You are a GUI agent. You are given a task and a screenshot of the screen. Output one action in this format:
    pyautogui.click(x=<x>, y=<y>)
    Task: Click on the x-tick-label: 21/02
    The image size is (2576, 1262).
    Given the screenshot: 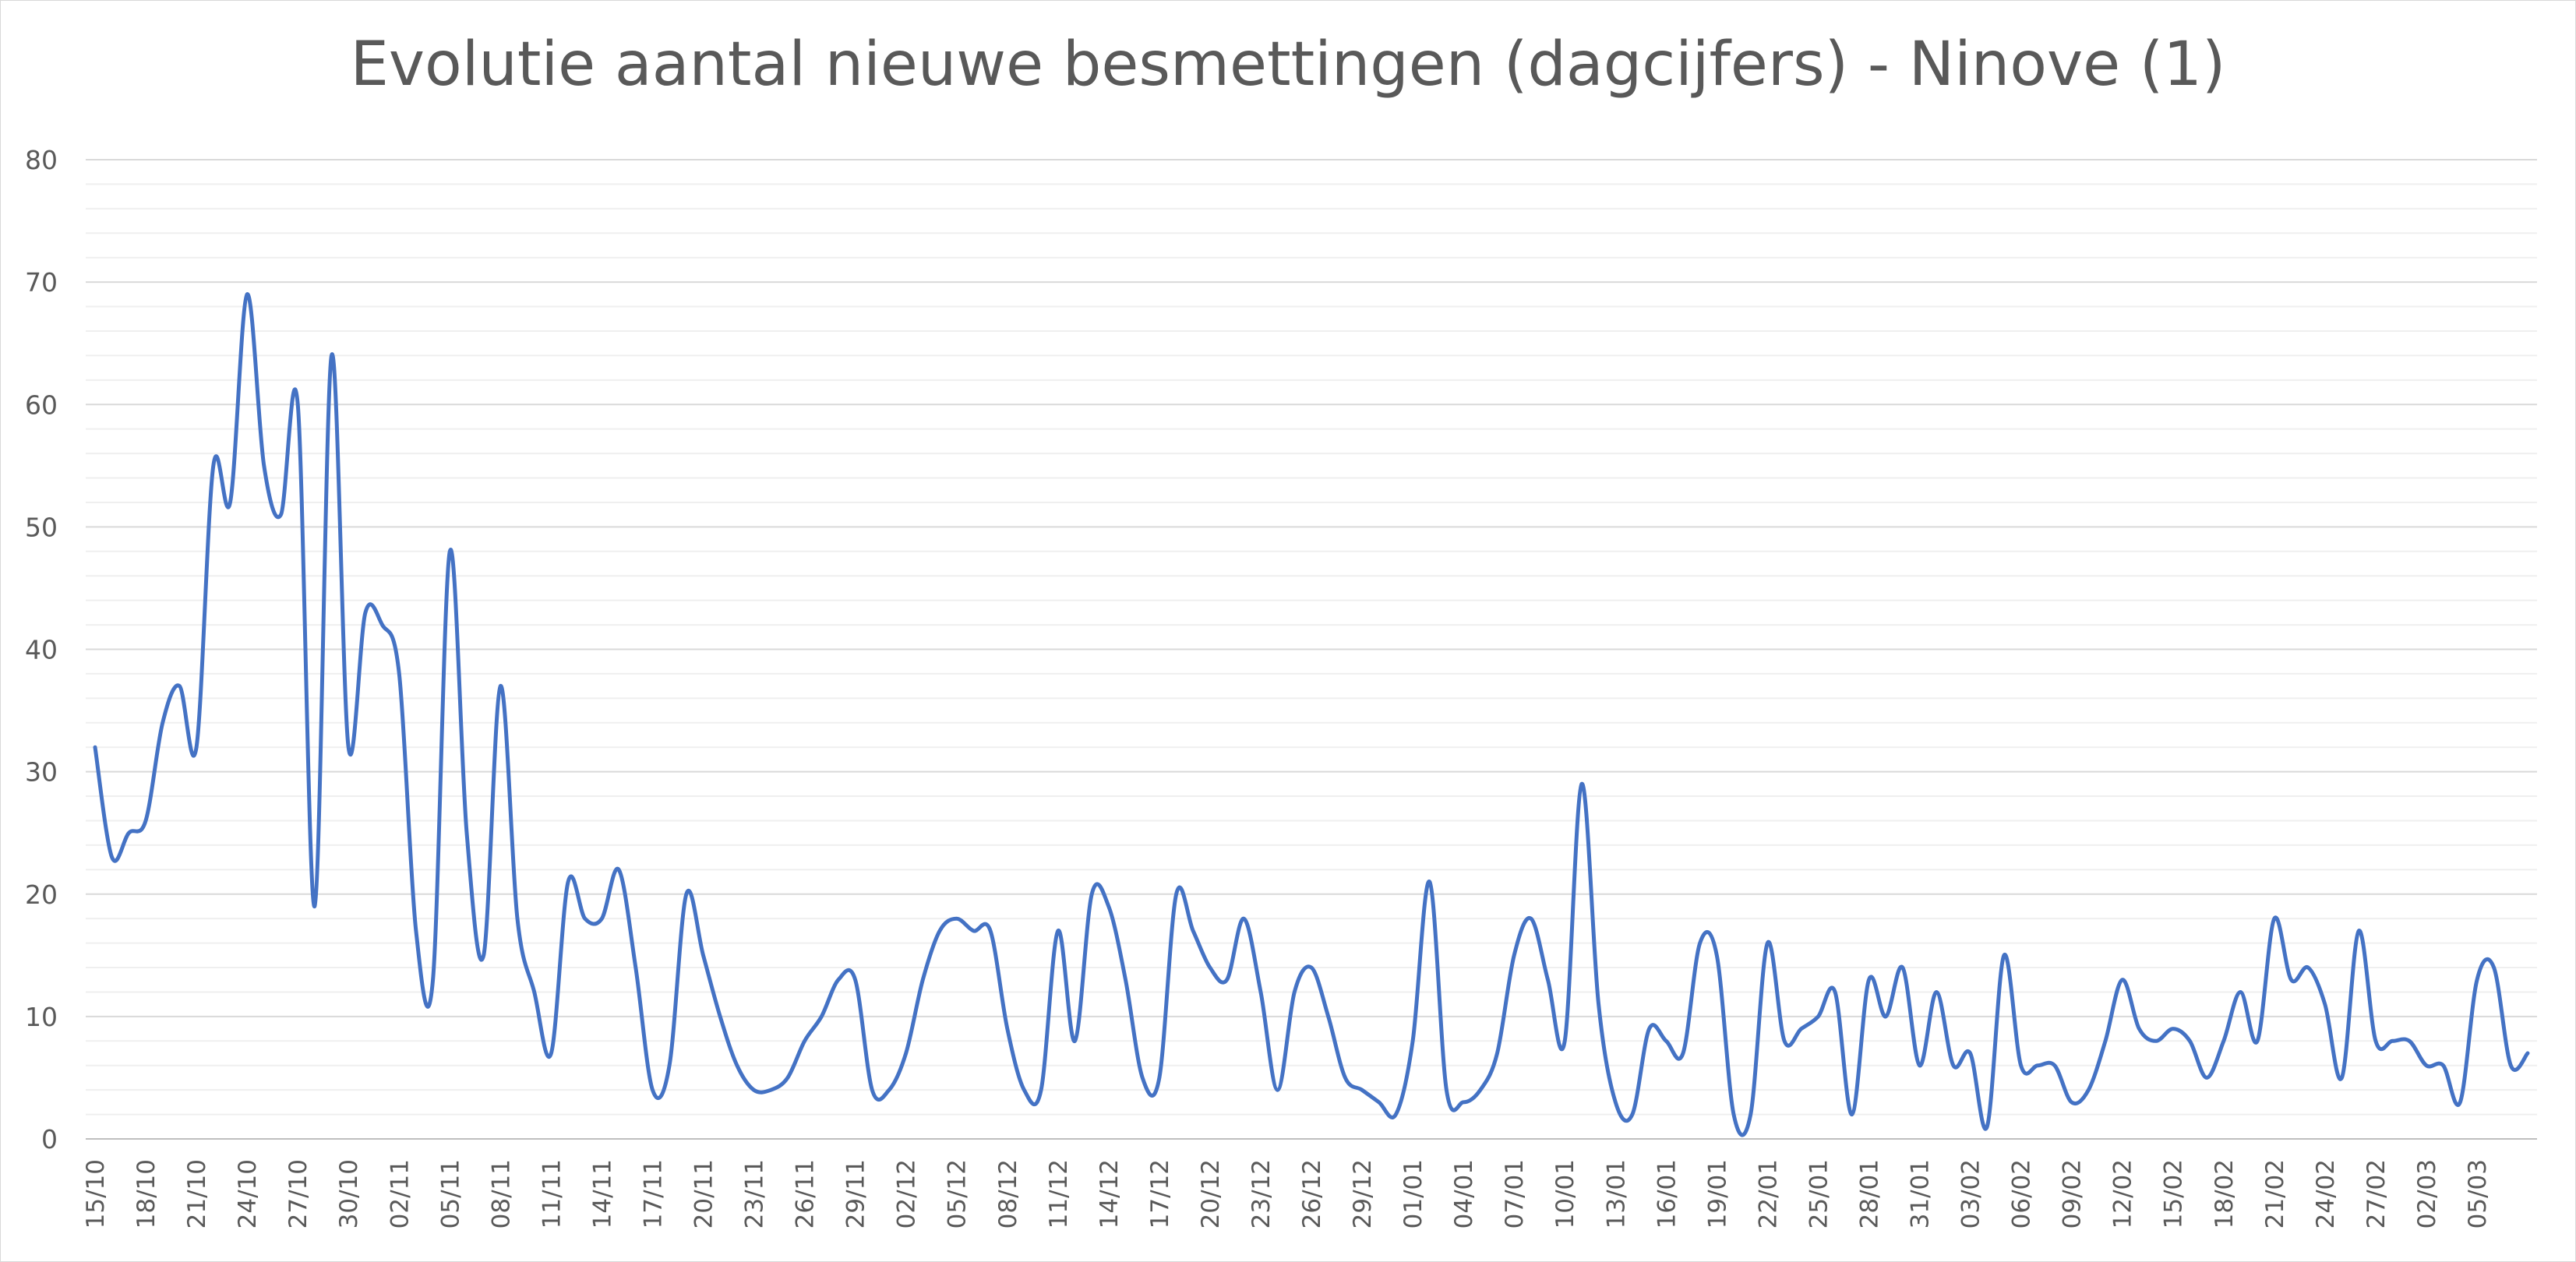 What is the action you would take?
    pyautogui.click(x=2275, y=1194)
    